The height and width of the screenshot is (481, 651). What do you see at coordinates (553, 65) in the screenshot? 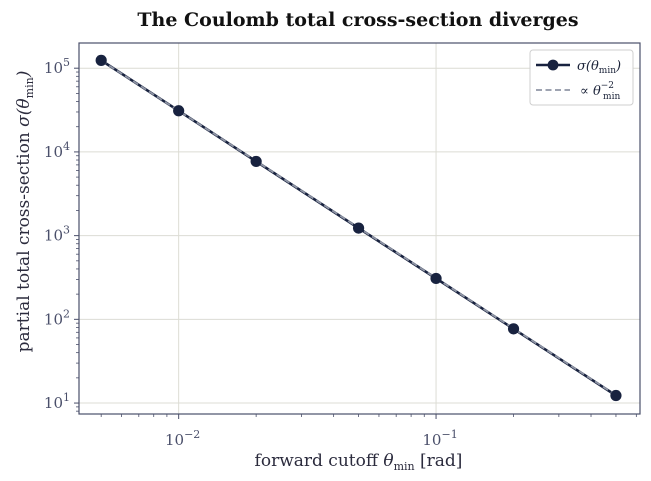
I see `legend-marker-sigma` at bounding box center [553, 65].